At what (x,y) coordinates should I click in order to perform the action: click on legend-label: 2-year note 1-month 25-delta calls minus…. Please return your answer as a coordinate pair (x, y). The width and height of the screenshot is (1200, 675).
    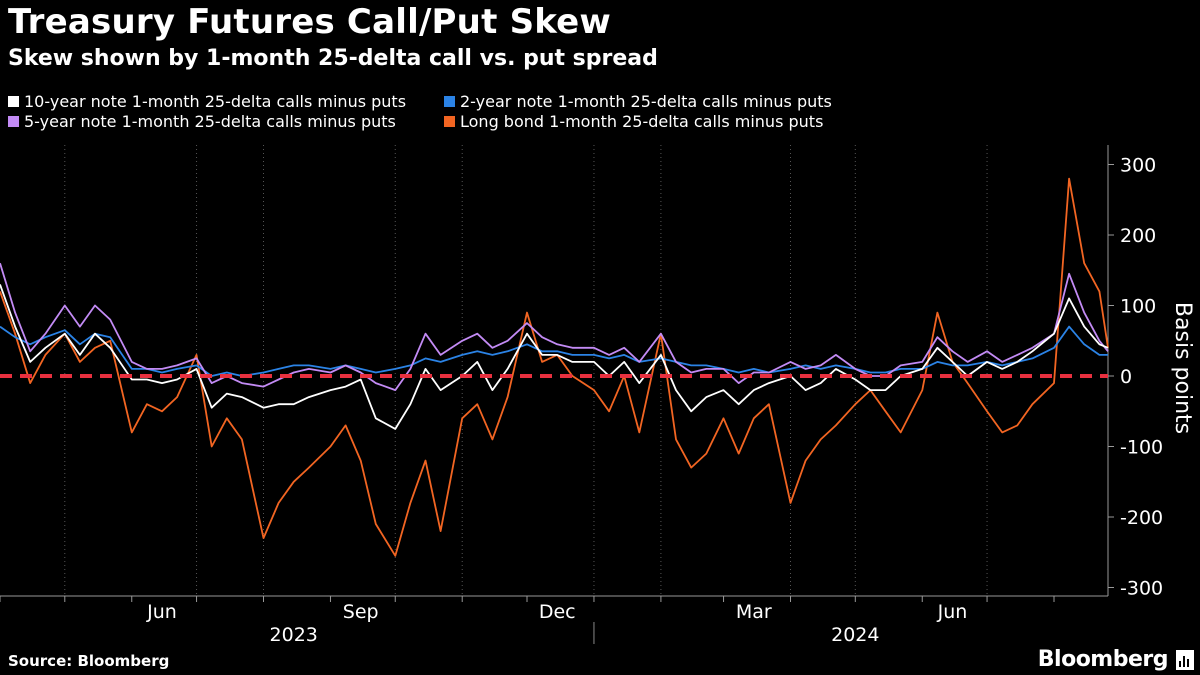
    Looking at the image, I should click on (646, 101).